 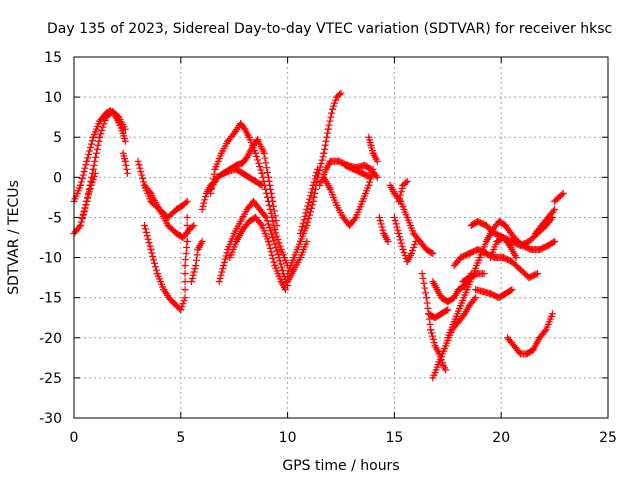 What do you see at coordinates (53, 58) in the screenshot?
I see `y-tick-label: 15` at bounding box center [53, 58].